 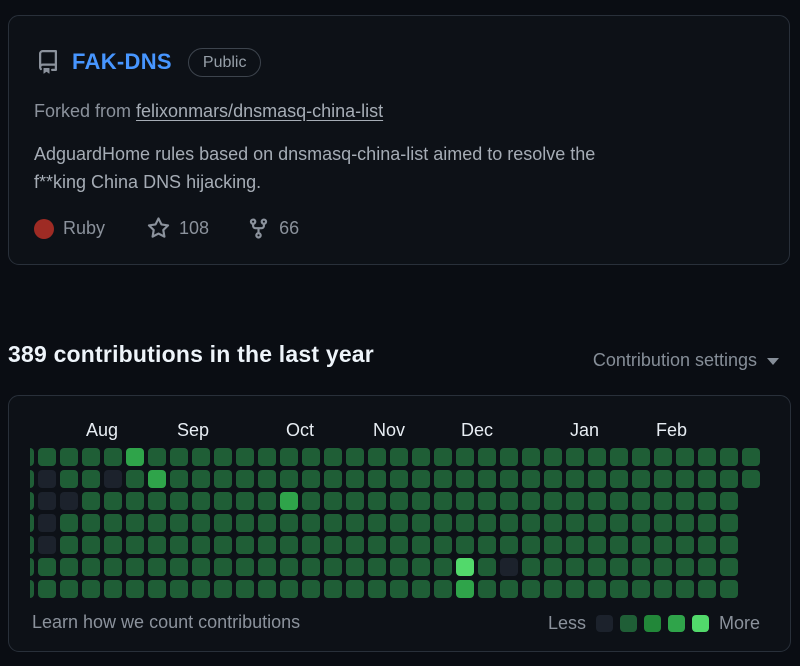 I want to click on forked-from-link: felixonmars/dnsmasq-china-list, so click(x=260, y=111).